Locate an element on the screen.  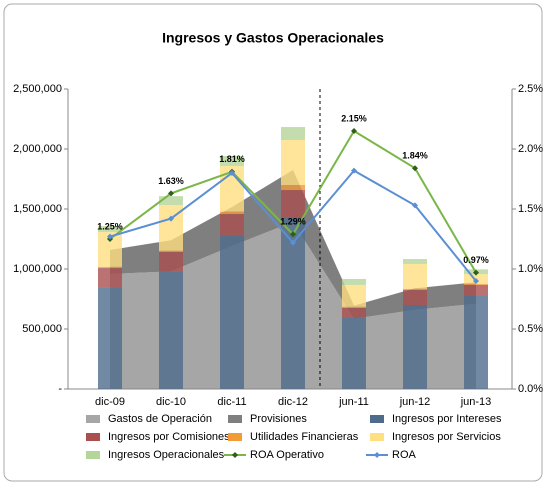
y-tick-label: 2,000,000 is located at coordinates (37, 149).